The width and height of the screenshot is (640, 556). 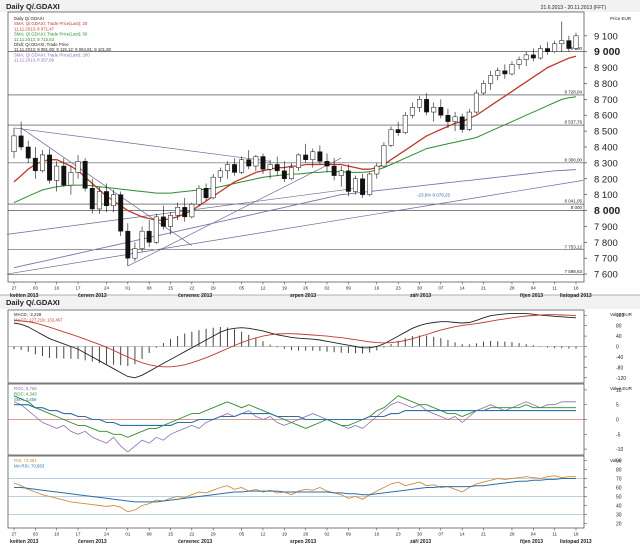 I want to click on macd-line, so click(x=295, y=345).